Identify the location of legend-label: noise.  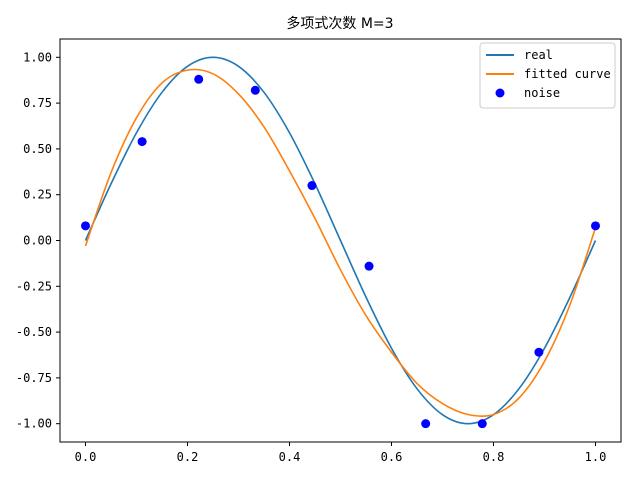
(542, 93).